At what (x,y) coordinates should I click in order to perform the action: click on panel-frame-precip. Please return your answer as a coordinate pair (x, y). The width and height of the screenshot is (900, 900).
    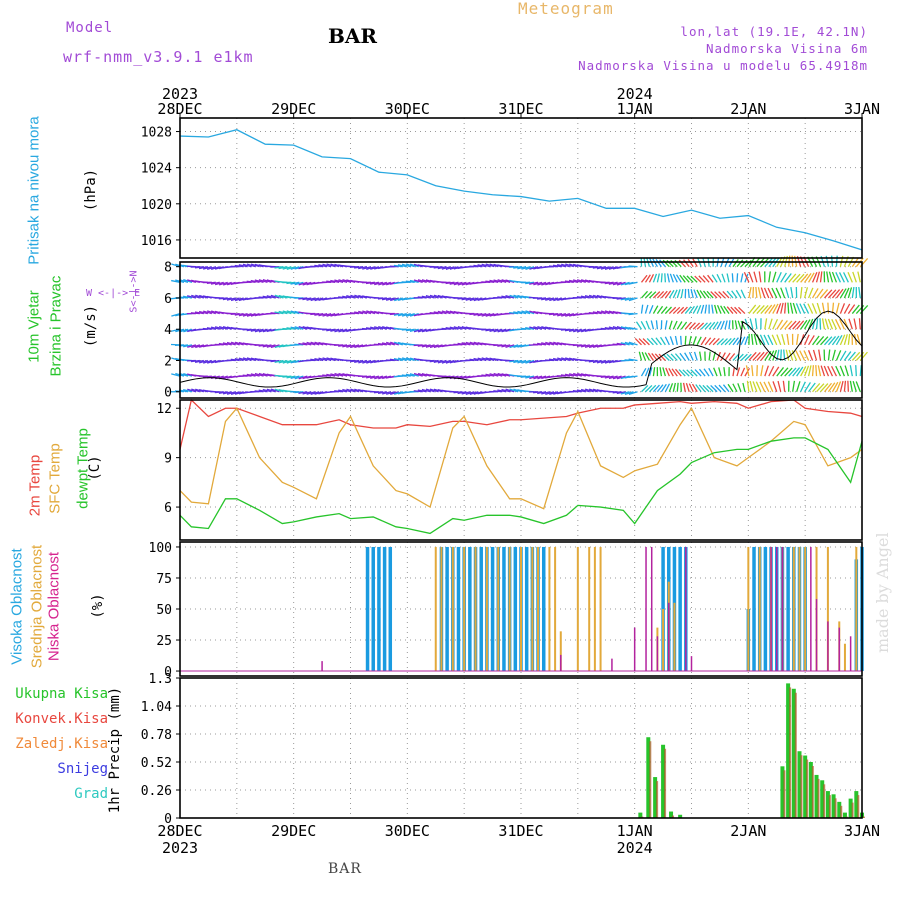
    Looking at the image, I should click on (521, 748).